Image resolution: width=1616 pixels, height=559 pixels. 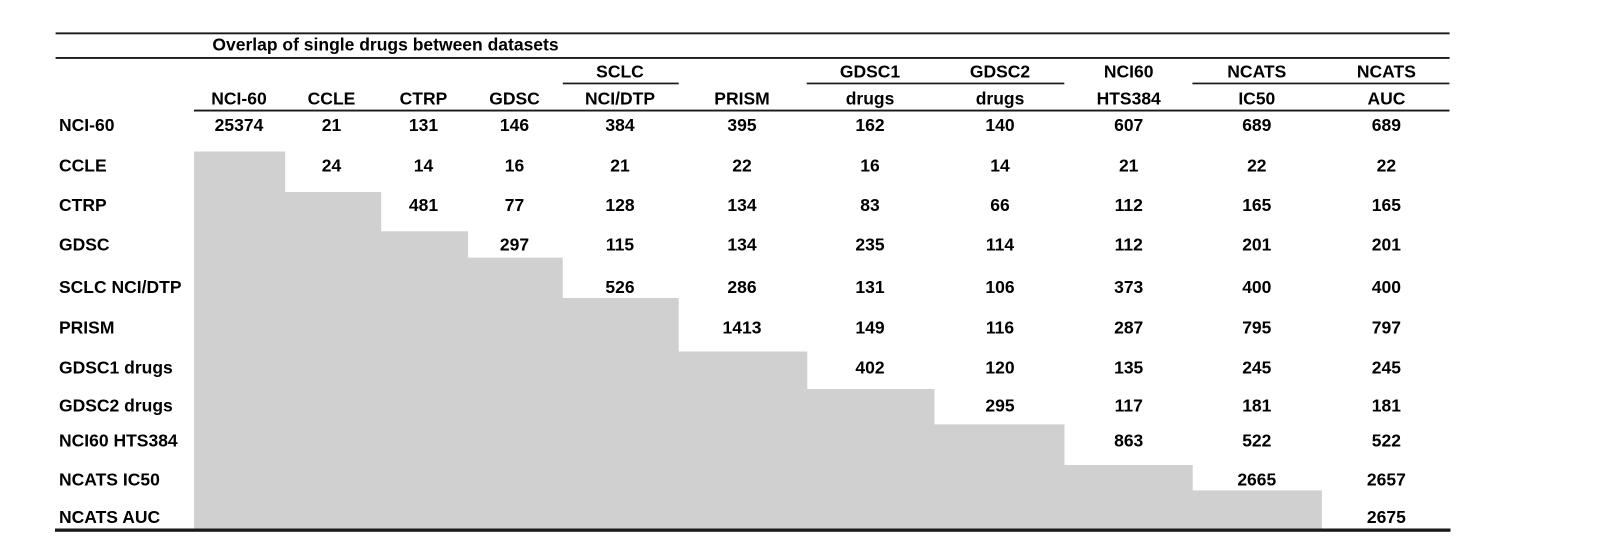 I want to click on svg-text: 106, so click(x=999, y=287).